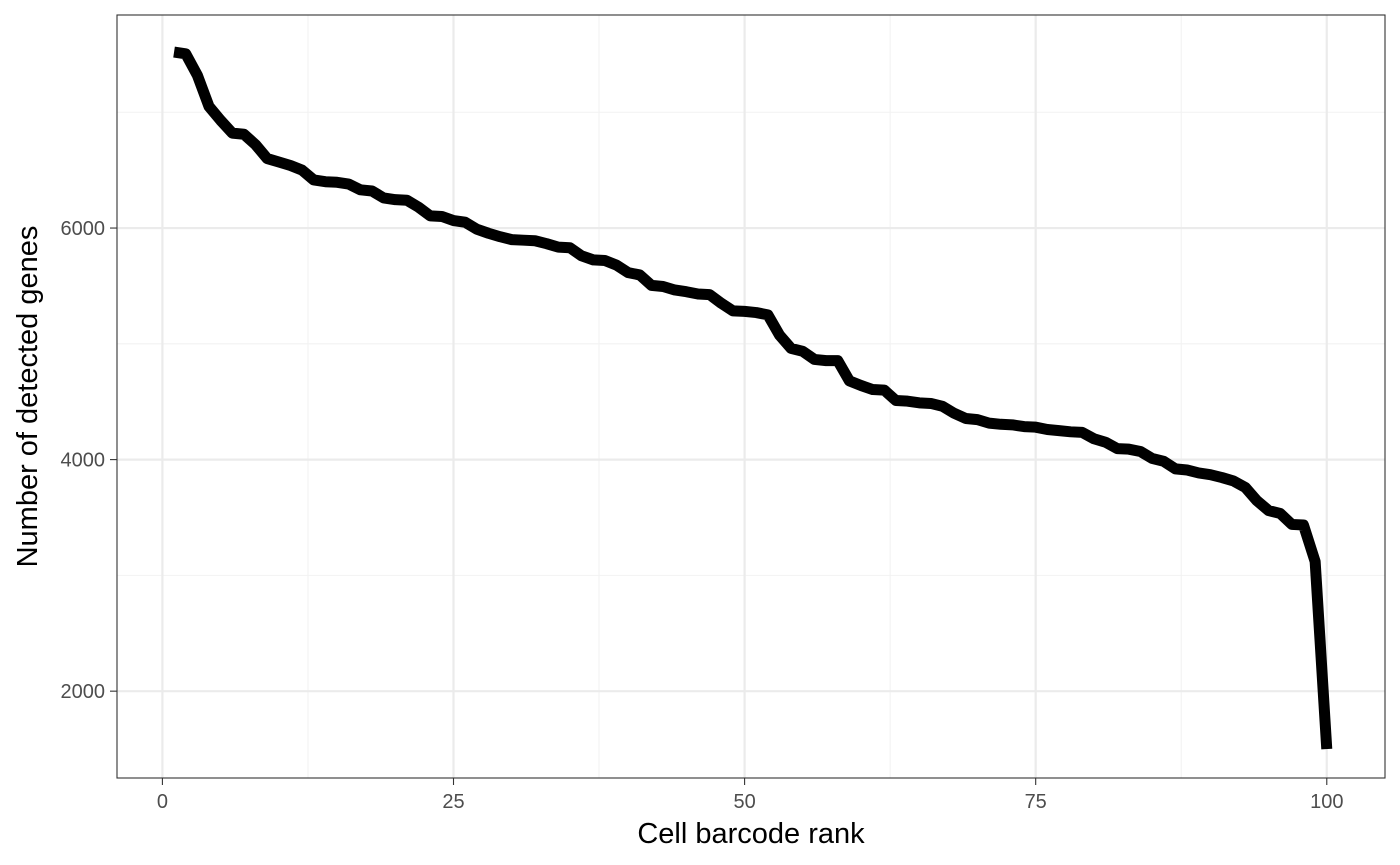 The height and width of the screenshot is (865, 1400). What do you see at coordinates (751, 834) in the screenshot?
I see `x-axis-title: Cell barcode rank` at bounding box center [751, 834].